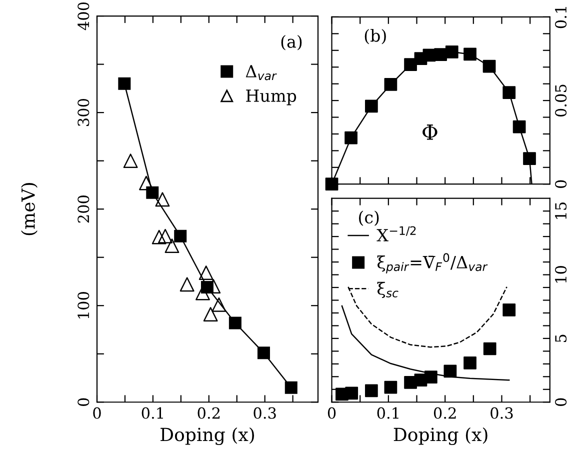 The height and width of the screenshot is (458, 574). I want to click on y-tick-label: 0.1, so click(561, 17).